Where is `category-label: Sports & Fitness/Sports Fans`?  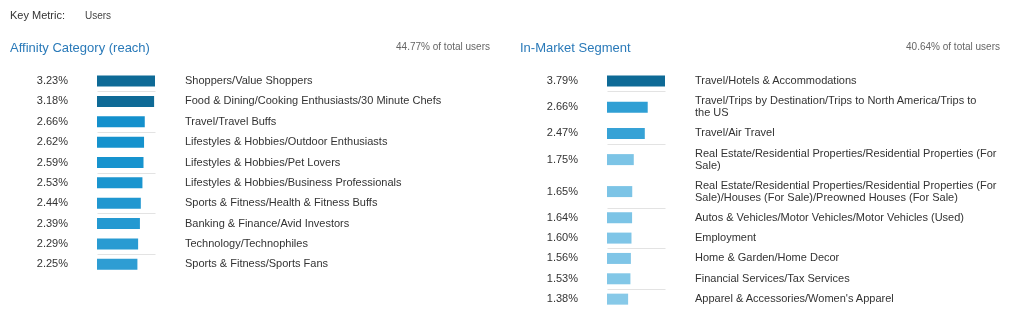
category-label: Sports & Fitness/Sports Fans is located at coordinates (257, 263).